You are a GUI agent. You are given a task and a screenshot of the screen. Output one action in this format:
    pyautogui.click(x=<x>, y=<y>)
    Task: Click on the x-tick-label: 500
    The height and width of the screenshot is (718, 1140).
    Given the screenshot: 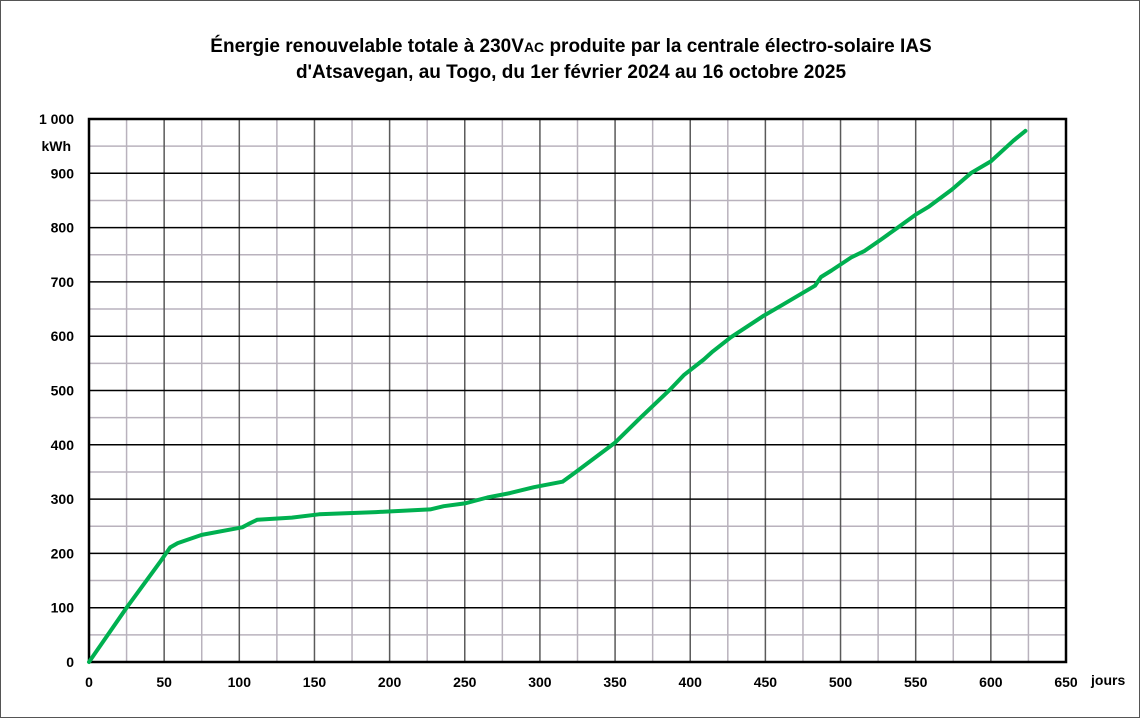 What is the action you would take?
    pyautogui.click(x=841, y=682)
    